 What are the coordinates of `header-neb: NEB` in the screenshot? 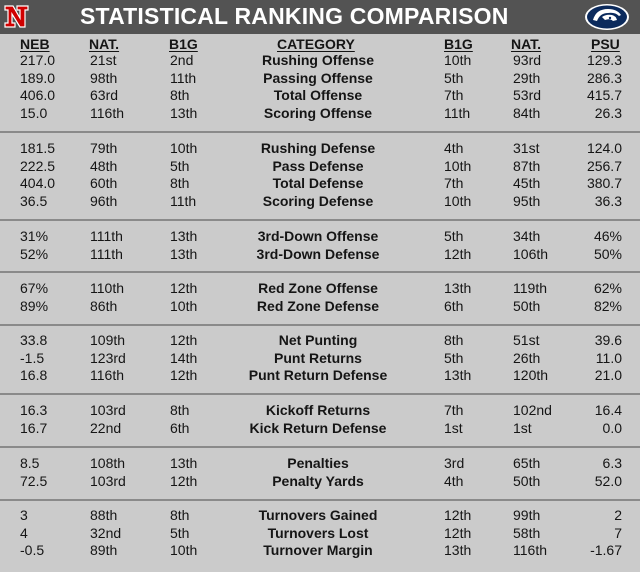 It's located at (35, 44).